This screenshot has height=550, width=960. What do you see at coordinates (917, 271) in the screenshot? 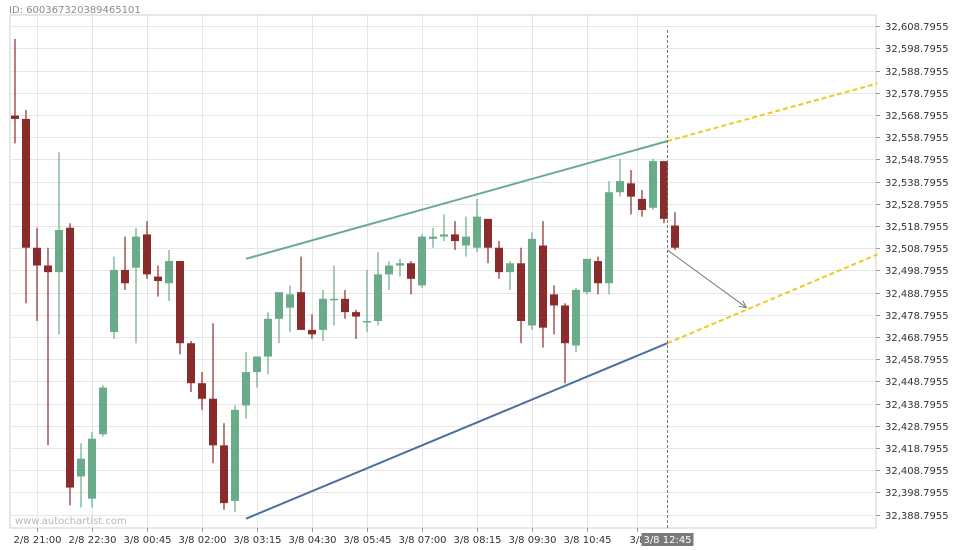
I see `y-tick-label: 32,498.7955` at bounding box center [917, 271].